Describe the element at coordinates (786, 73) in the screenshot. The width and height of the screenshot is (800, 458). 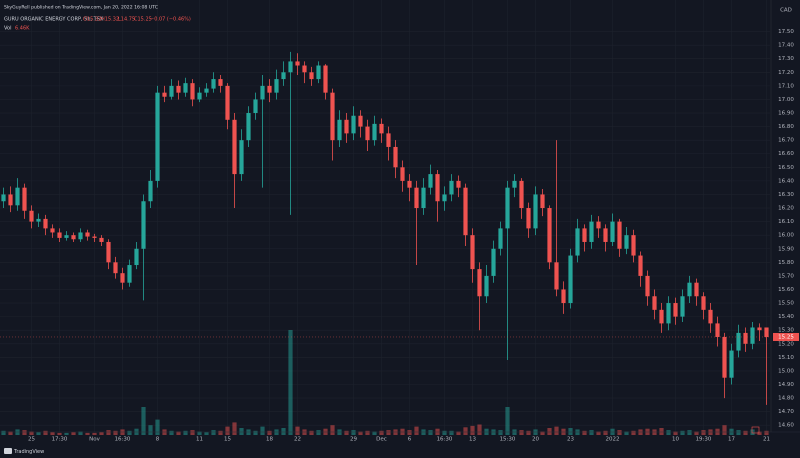
I see `y-tick-label: 17.20` at that location.